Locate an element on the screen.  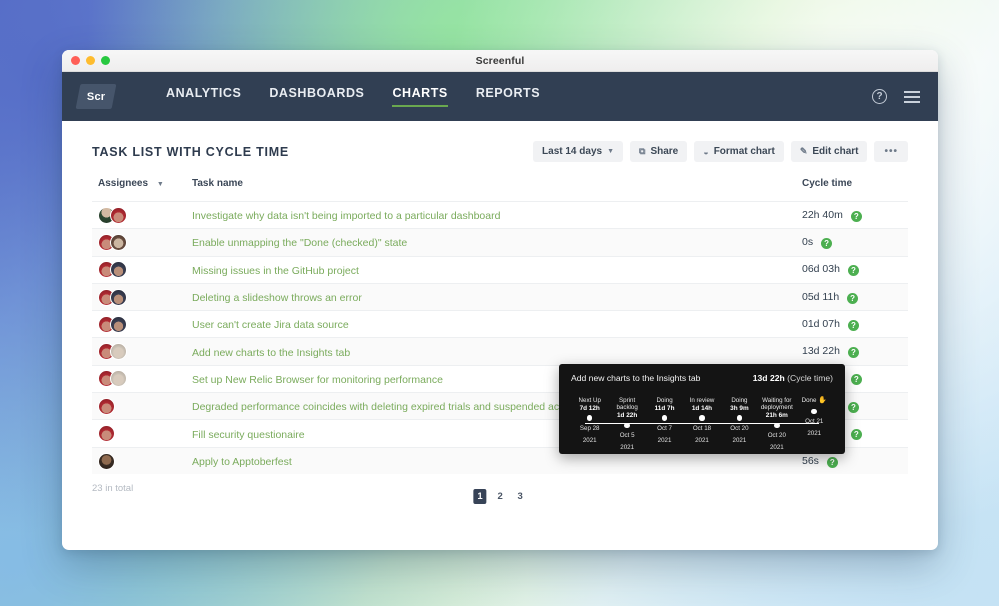
maximize-icon is located at coordinates (105, 60).